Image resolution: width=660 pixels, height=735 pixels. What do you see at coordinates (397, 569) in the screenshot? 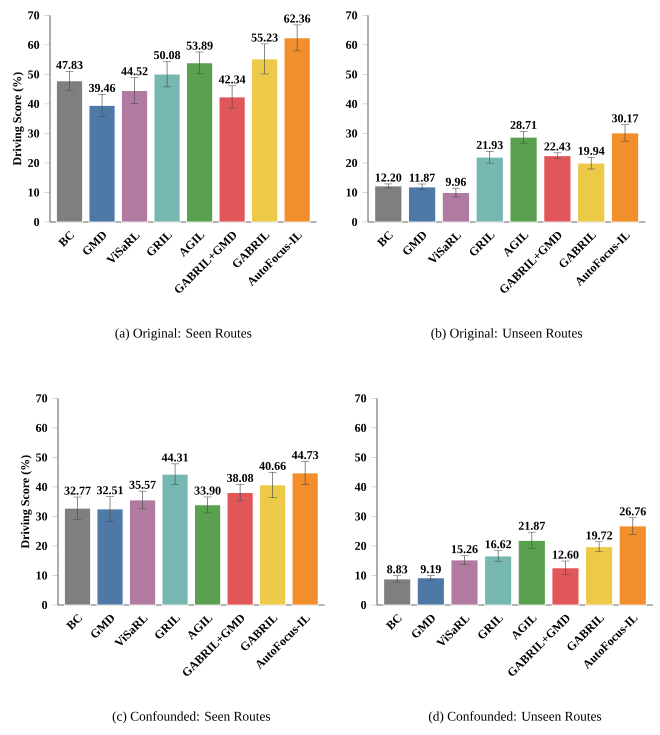
I see `data-label: 8.83` at bounding box center [397, 569].